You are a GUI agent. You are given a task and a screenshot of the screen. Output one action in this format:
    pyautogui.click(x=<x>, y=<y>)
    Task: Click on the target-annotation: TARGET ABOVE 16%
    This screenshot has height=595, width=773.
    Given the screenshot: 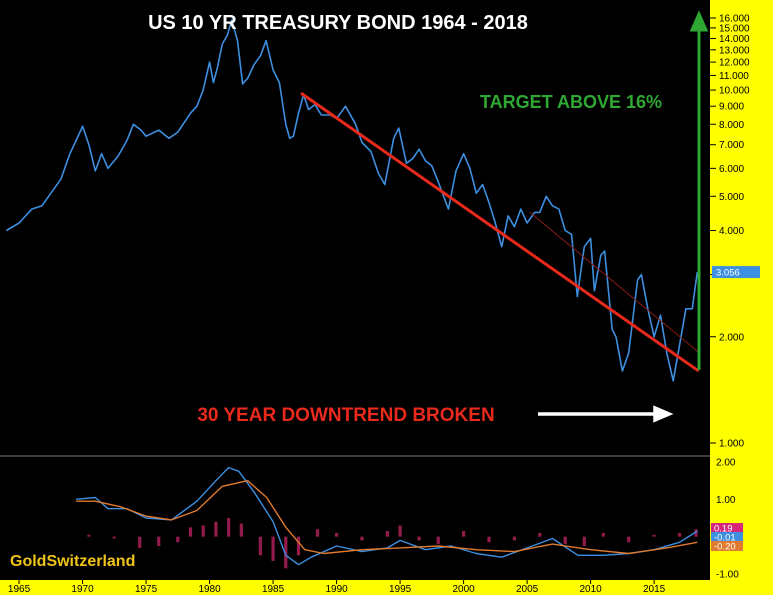 What is the action you would take?
    pyautogui.click(x=571, y=102)
    